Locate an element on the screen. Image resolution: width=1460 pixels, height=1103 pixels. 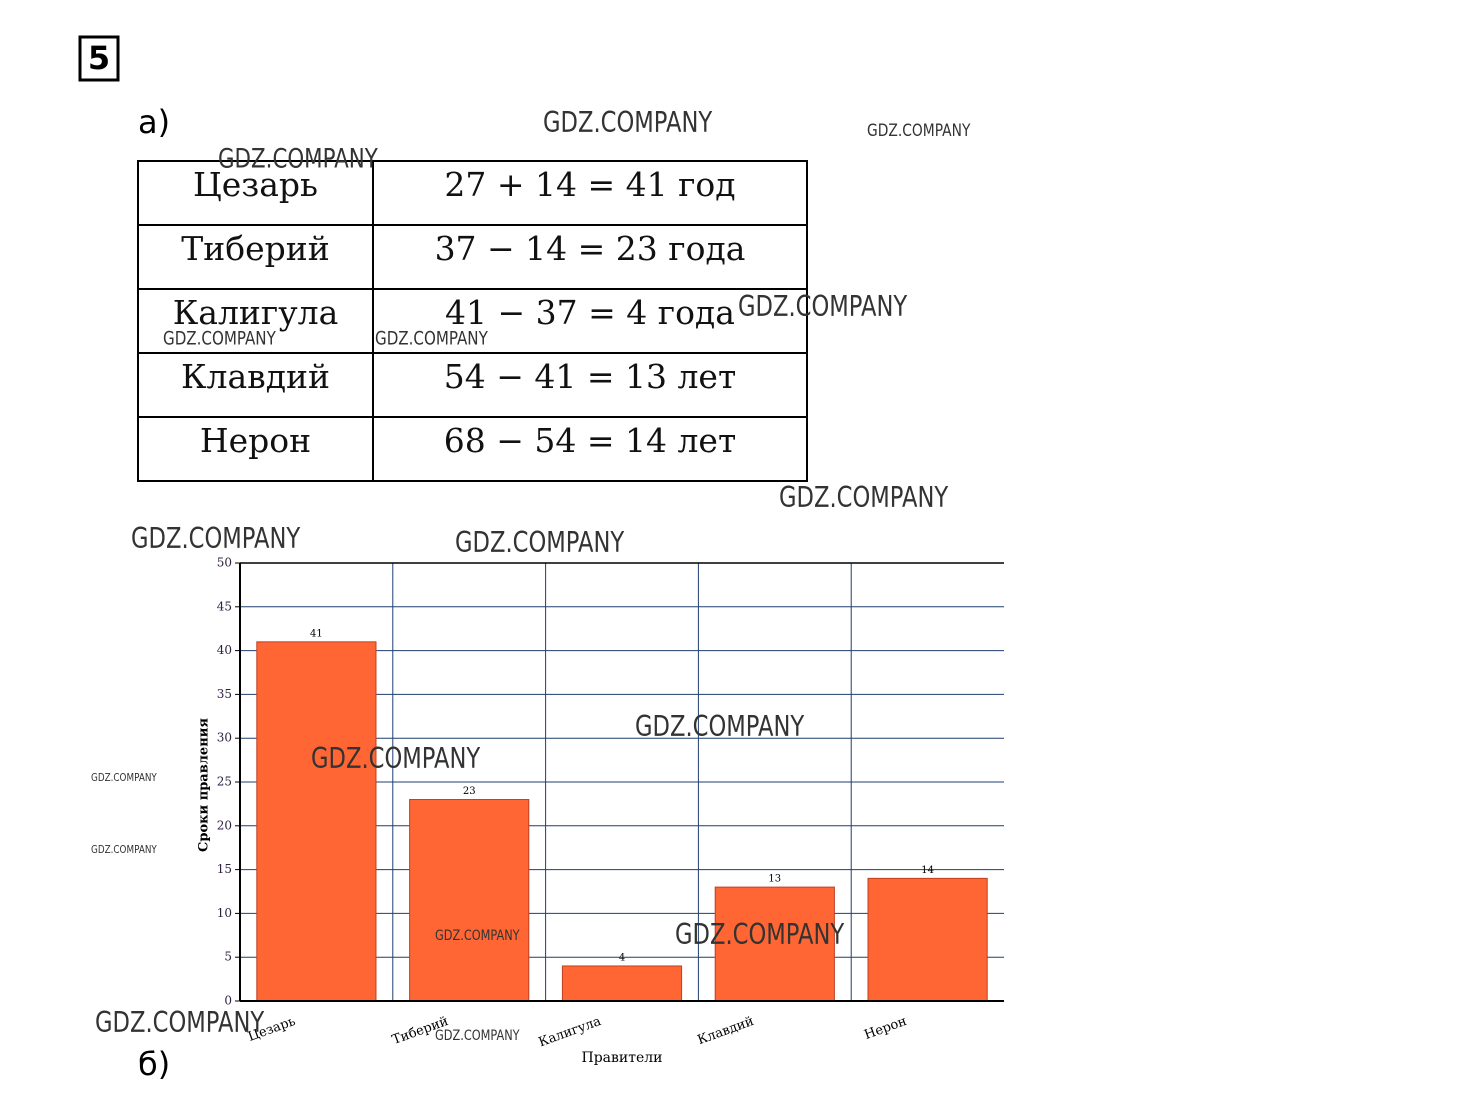
table-cell: Калигула is located at coordinates (256, 312).